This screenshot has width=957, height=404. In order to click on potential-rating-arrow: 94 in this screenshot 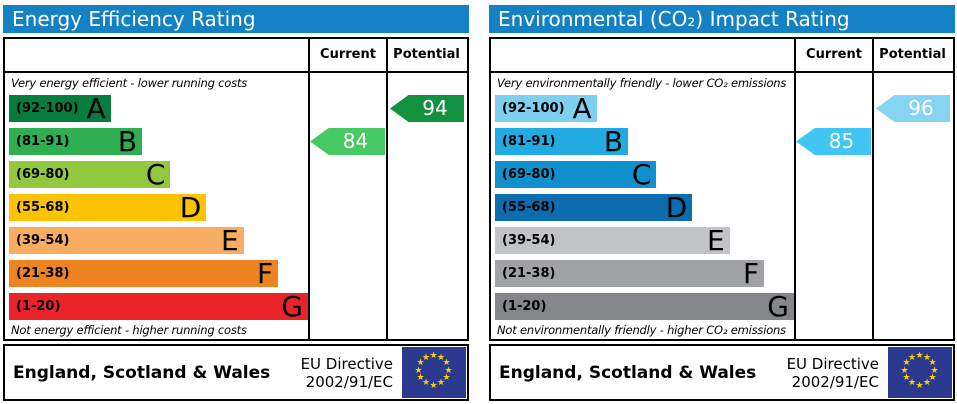, I will do `click(427, 108)`.